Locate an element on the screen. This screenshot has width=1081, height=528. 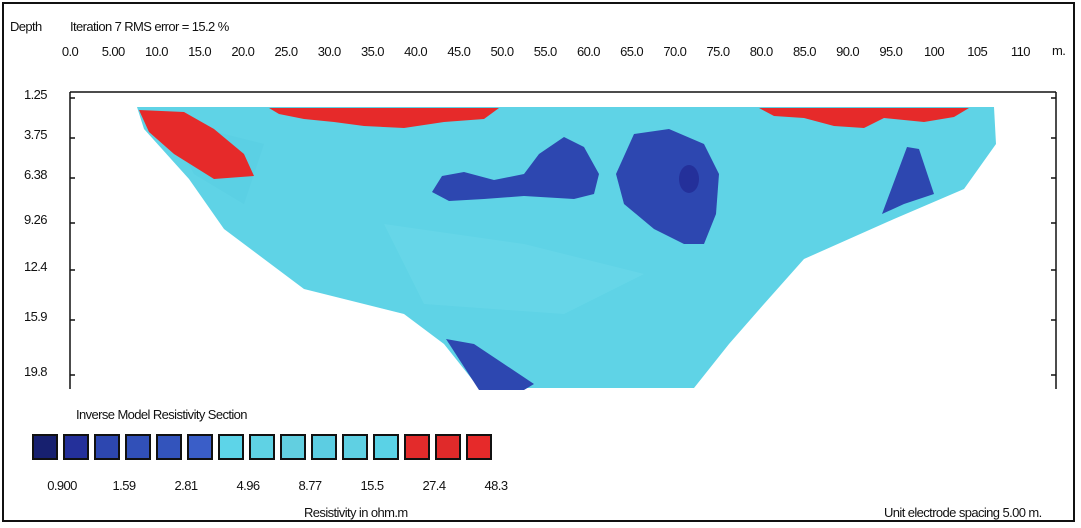
light-zone is located at coordinates (514, 269).